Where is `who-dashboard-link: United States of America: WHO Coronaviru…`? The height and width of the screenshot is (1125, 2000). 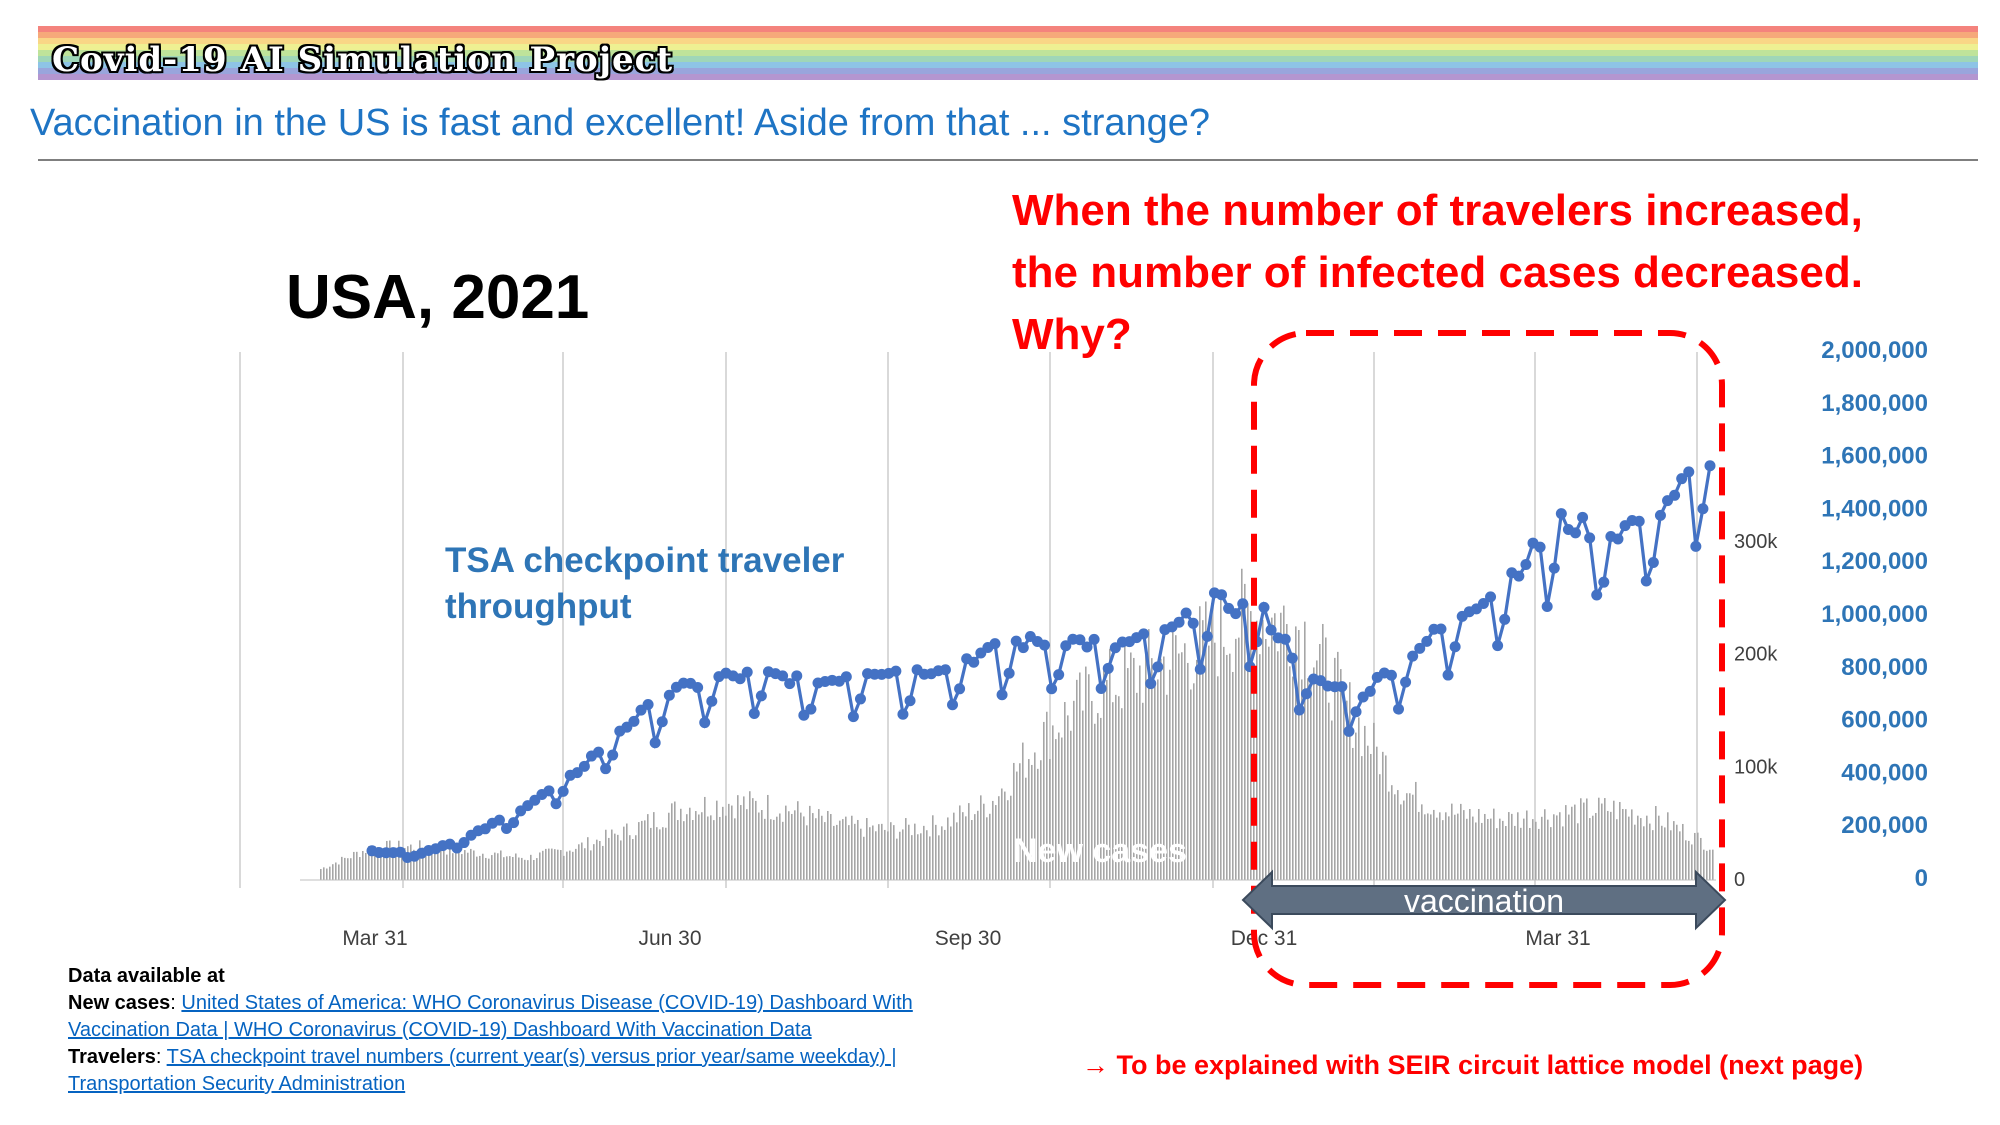
who-dashboard-link: United States of America: WHO Coronaviru… is located at coordinates (547, 1003).